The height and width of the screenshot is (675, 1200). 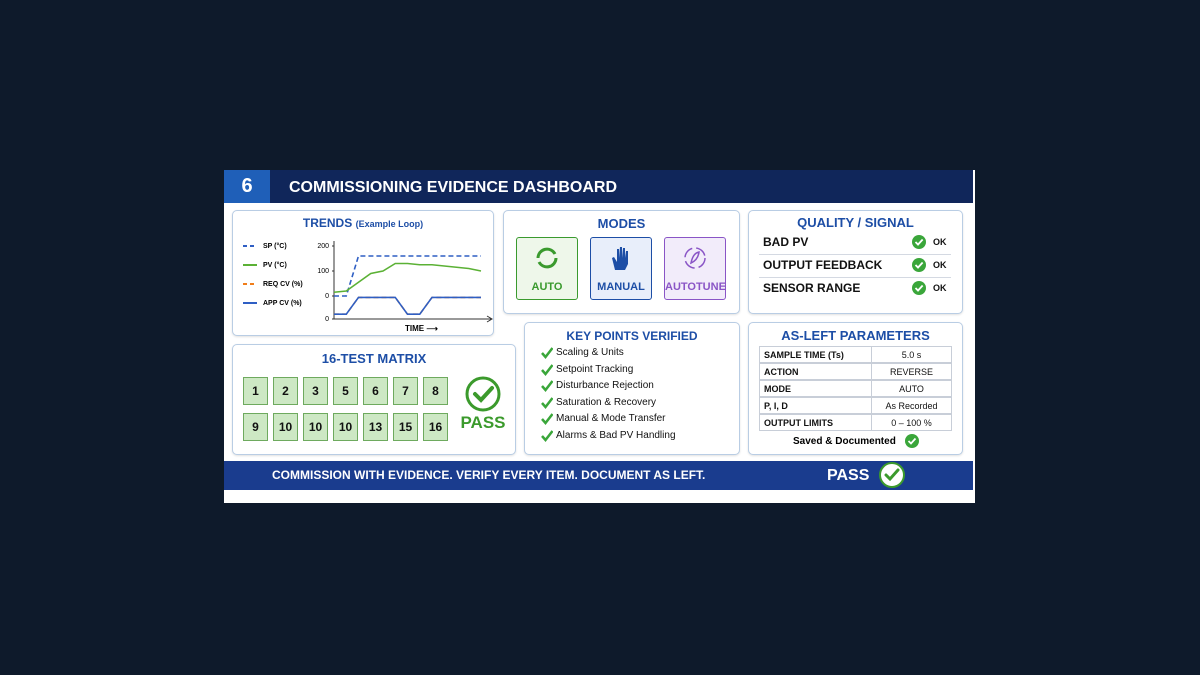 What do you see at coordinates (815, 371) in the screenshot?
I see `param-cell: ACTION` at bounding box center [815, 371].